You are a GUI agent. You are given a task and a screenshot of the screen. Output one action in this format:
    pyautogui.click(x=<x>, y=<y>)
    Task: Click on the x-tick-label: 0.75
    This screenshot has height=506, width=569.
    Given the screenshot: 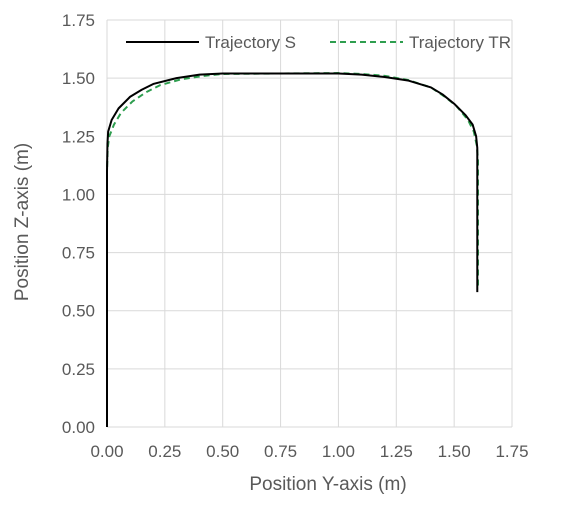 What is the action you would take?
    pyautogui.click(x=280, y=451)
    